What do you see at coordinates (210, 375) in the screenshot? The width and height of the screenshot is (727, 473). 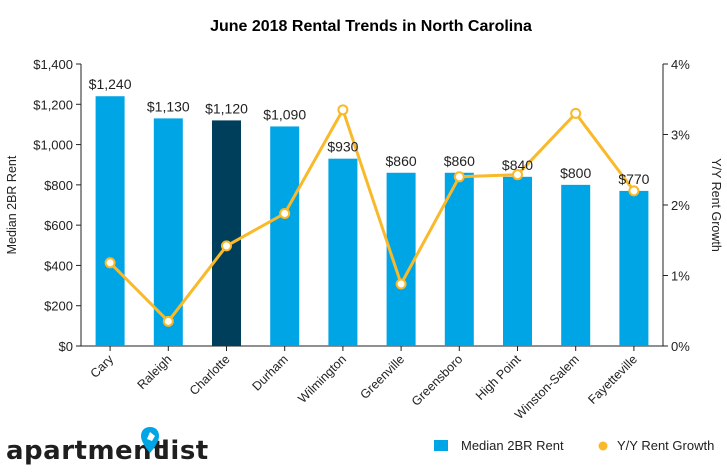 I see `x-tick-label: Charlotte` at bounding box center [210, 375].